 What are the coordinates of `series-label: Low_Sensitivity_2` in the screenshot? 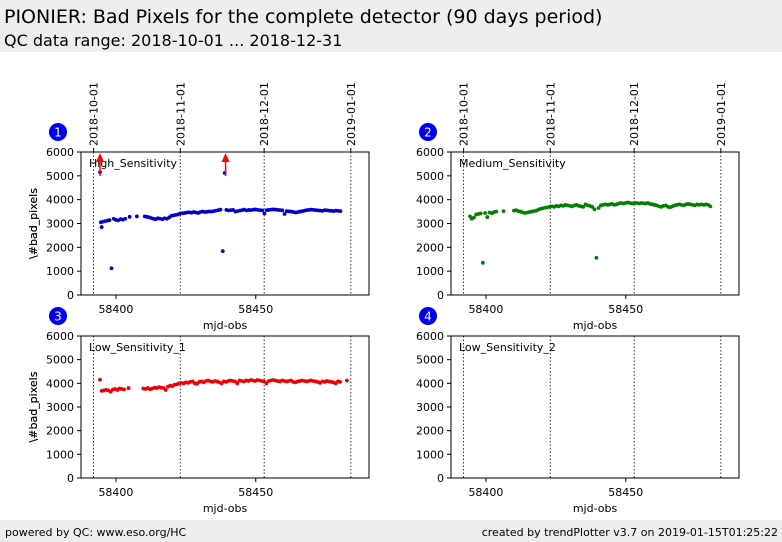 It's located at (507, 347).